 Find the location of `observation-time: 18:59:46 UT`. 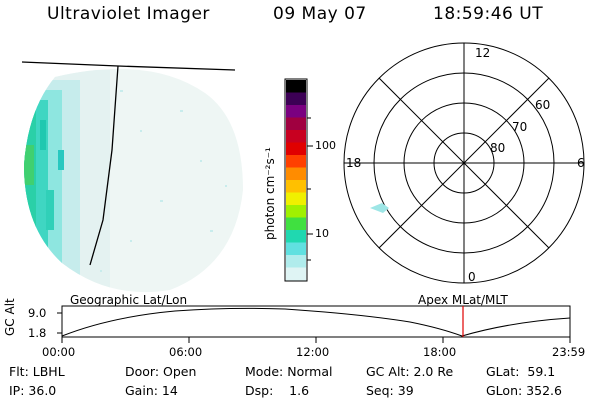

observation-time: 18:59:46 UT is located at coordinates (488, 14).